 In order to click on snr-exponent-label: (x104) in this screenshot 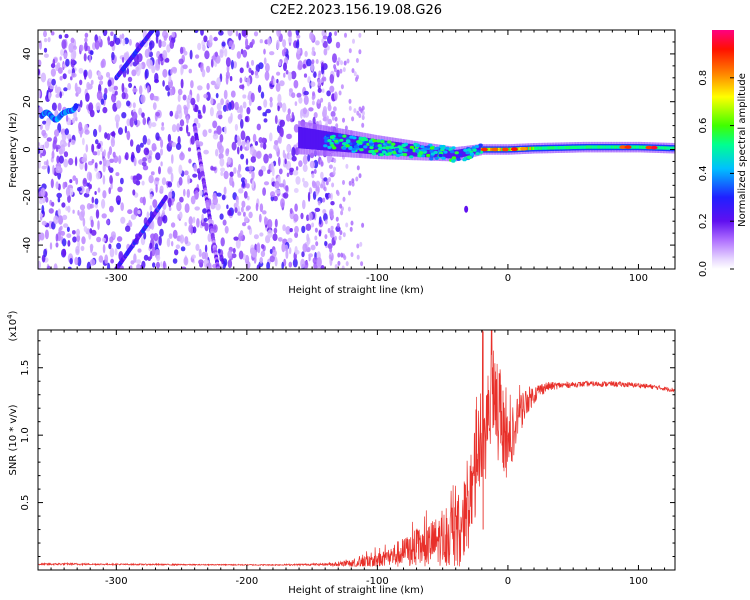, I will do `click(12, 325)`.